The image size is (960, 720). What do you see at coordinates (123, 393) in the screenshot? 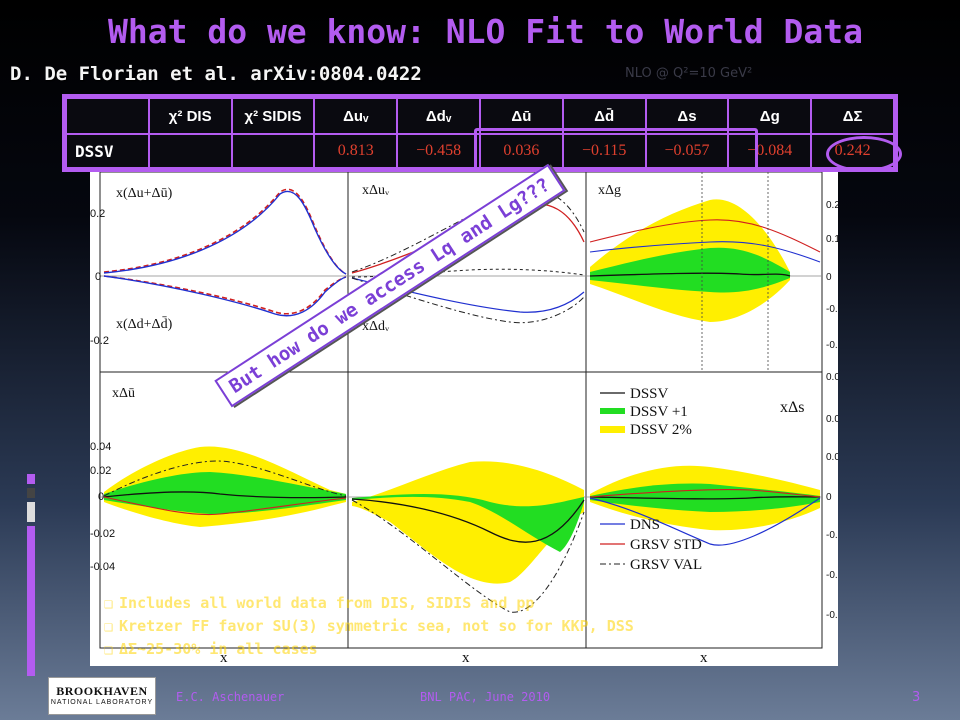
I see `panel-label: xΔū` at bounding box center [123, 393].